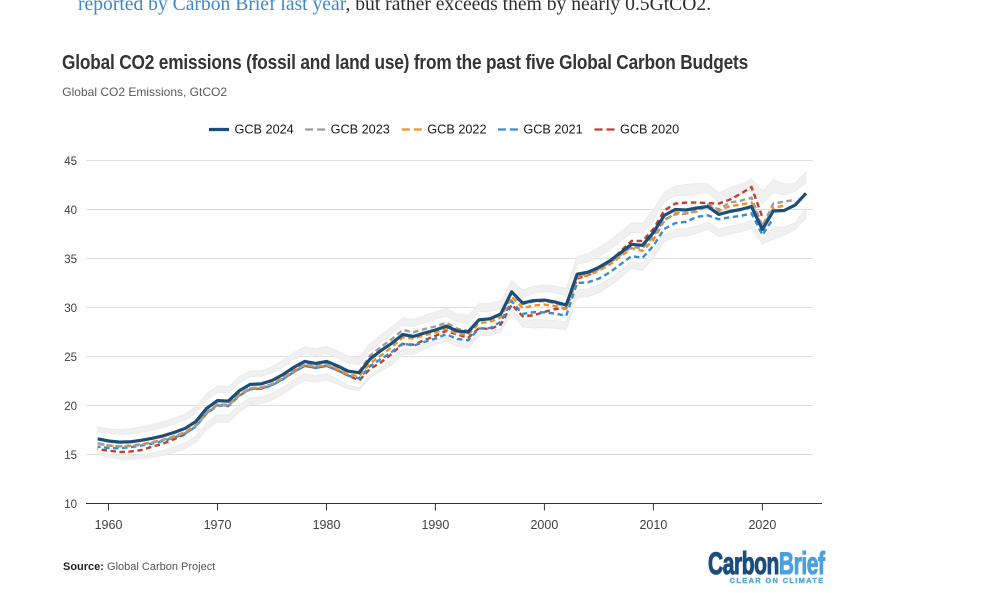 The width and height of the screenshot is (985, 593). Describe the element at coordinates (70, 358) in the screenshot. I see `svg-text: 25` at that location.